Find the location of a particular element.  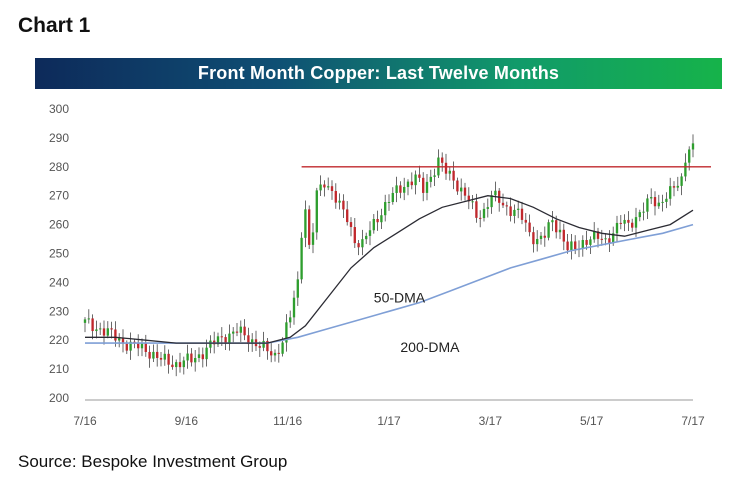

chart-title: Front Month Copper: Last Twelve Months is located at coordinates (378, 73).